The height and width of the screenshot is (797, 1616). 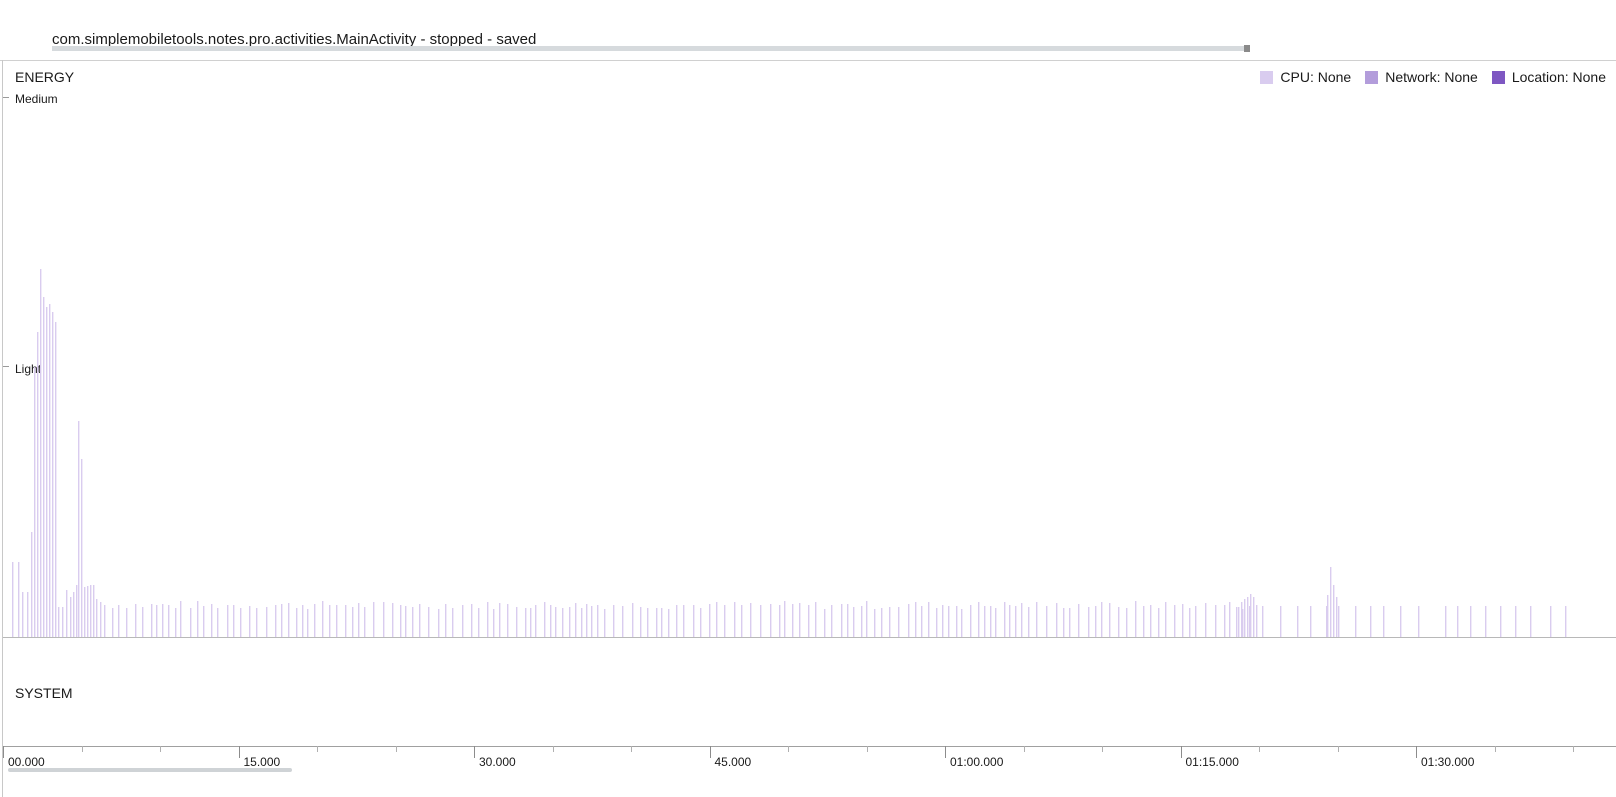 I want to click on activity-end-handle, so click(x=1247, y=48).